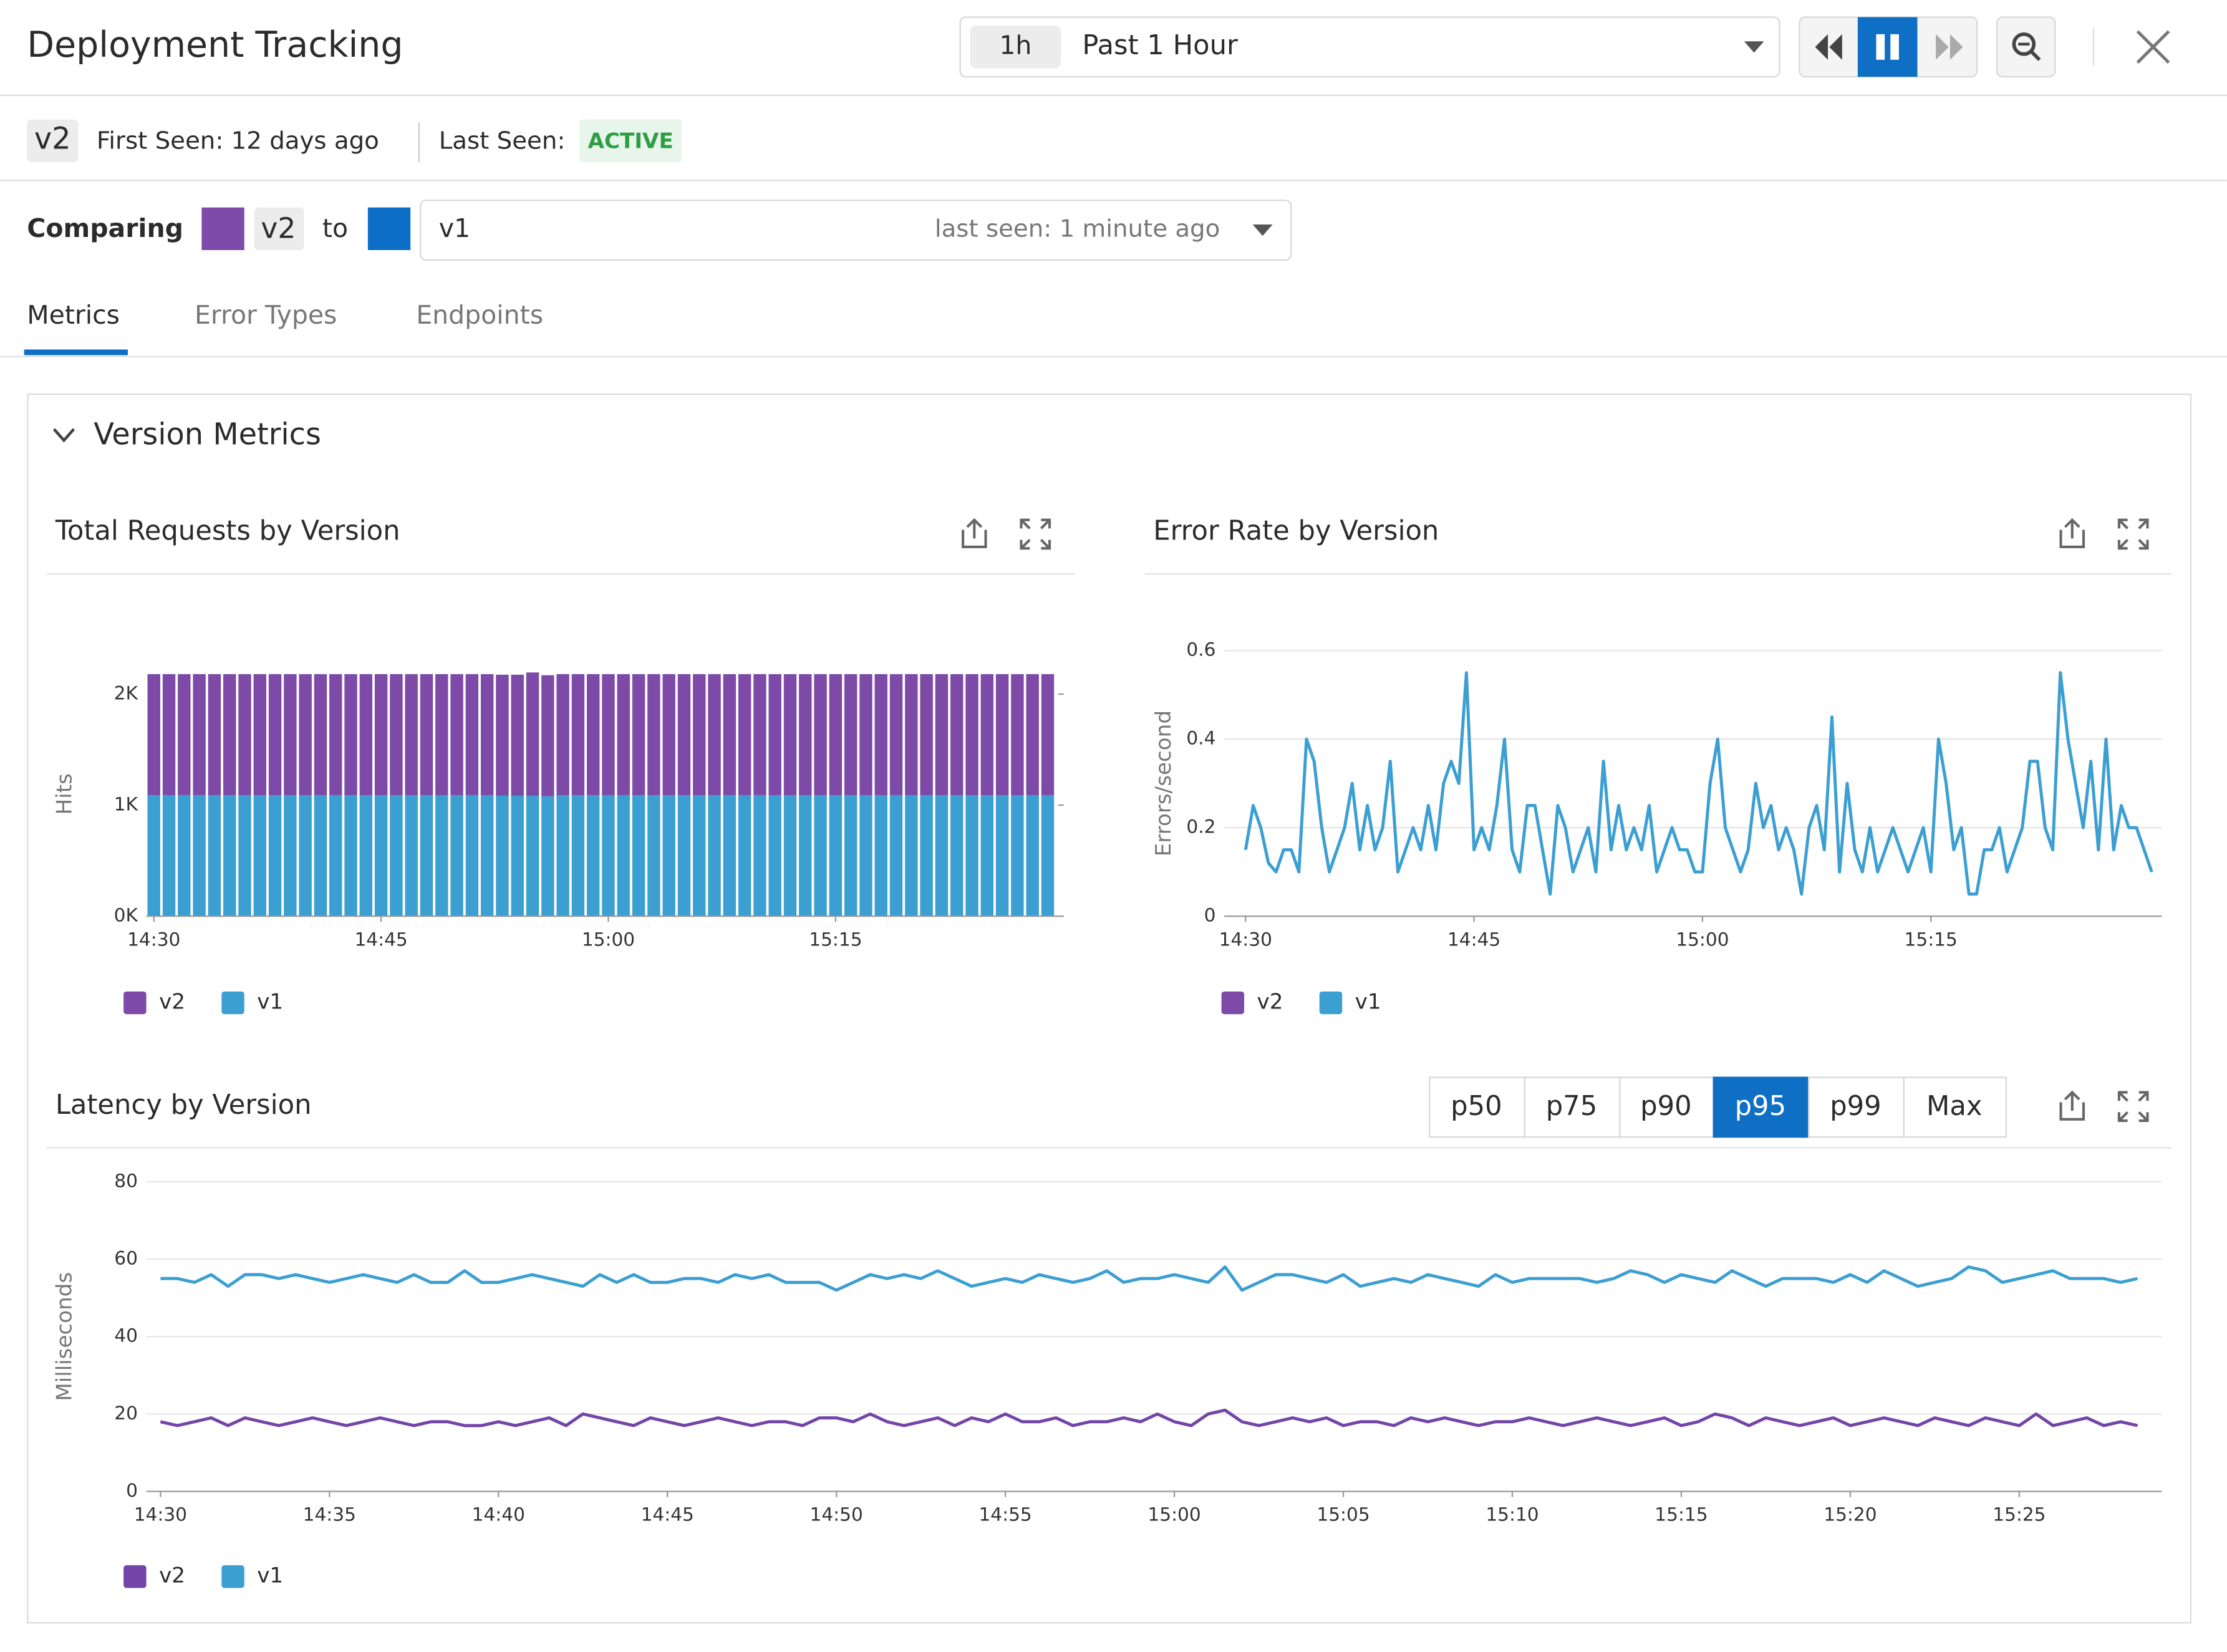 This screenshot has width=2227, height=1652. I want to click on status-badge, so click(630, 140).